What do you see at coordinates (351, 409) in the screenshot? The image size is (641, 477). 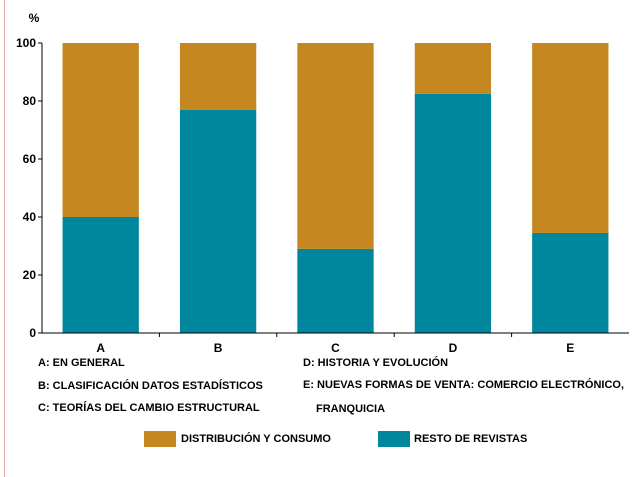 I see `note-e-line2: FRANQUICIA` at bounding box center [351, 409].